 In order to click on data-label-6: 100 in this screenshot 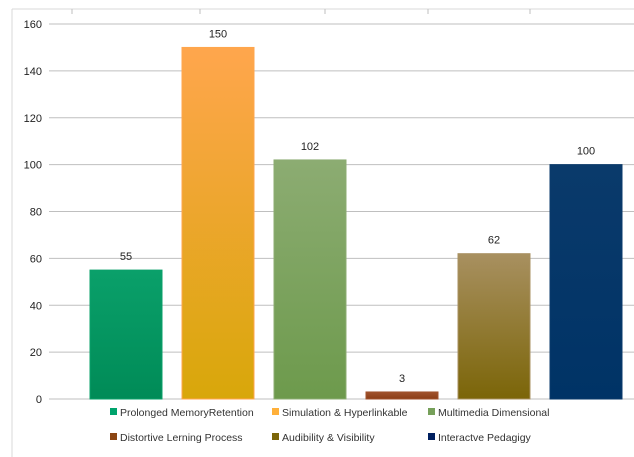, I will do `click(586, 152)`.